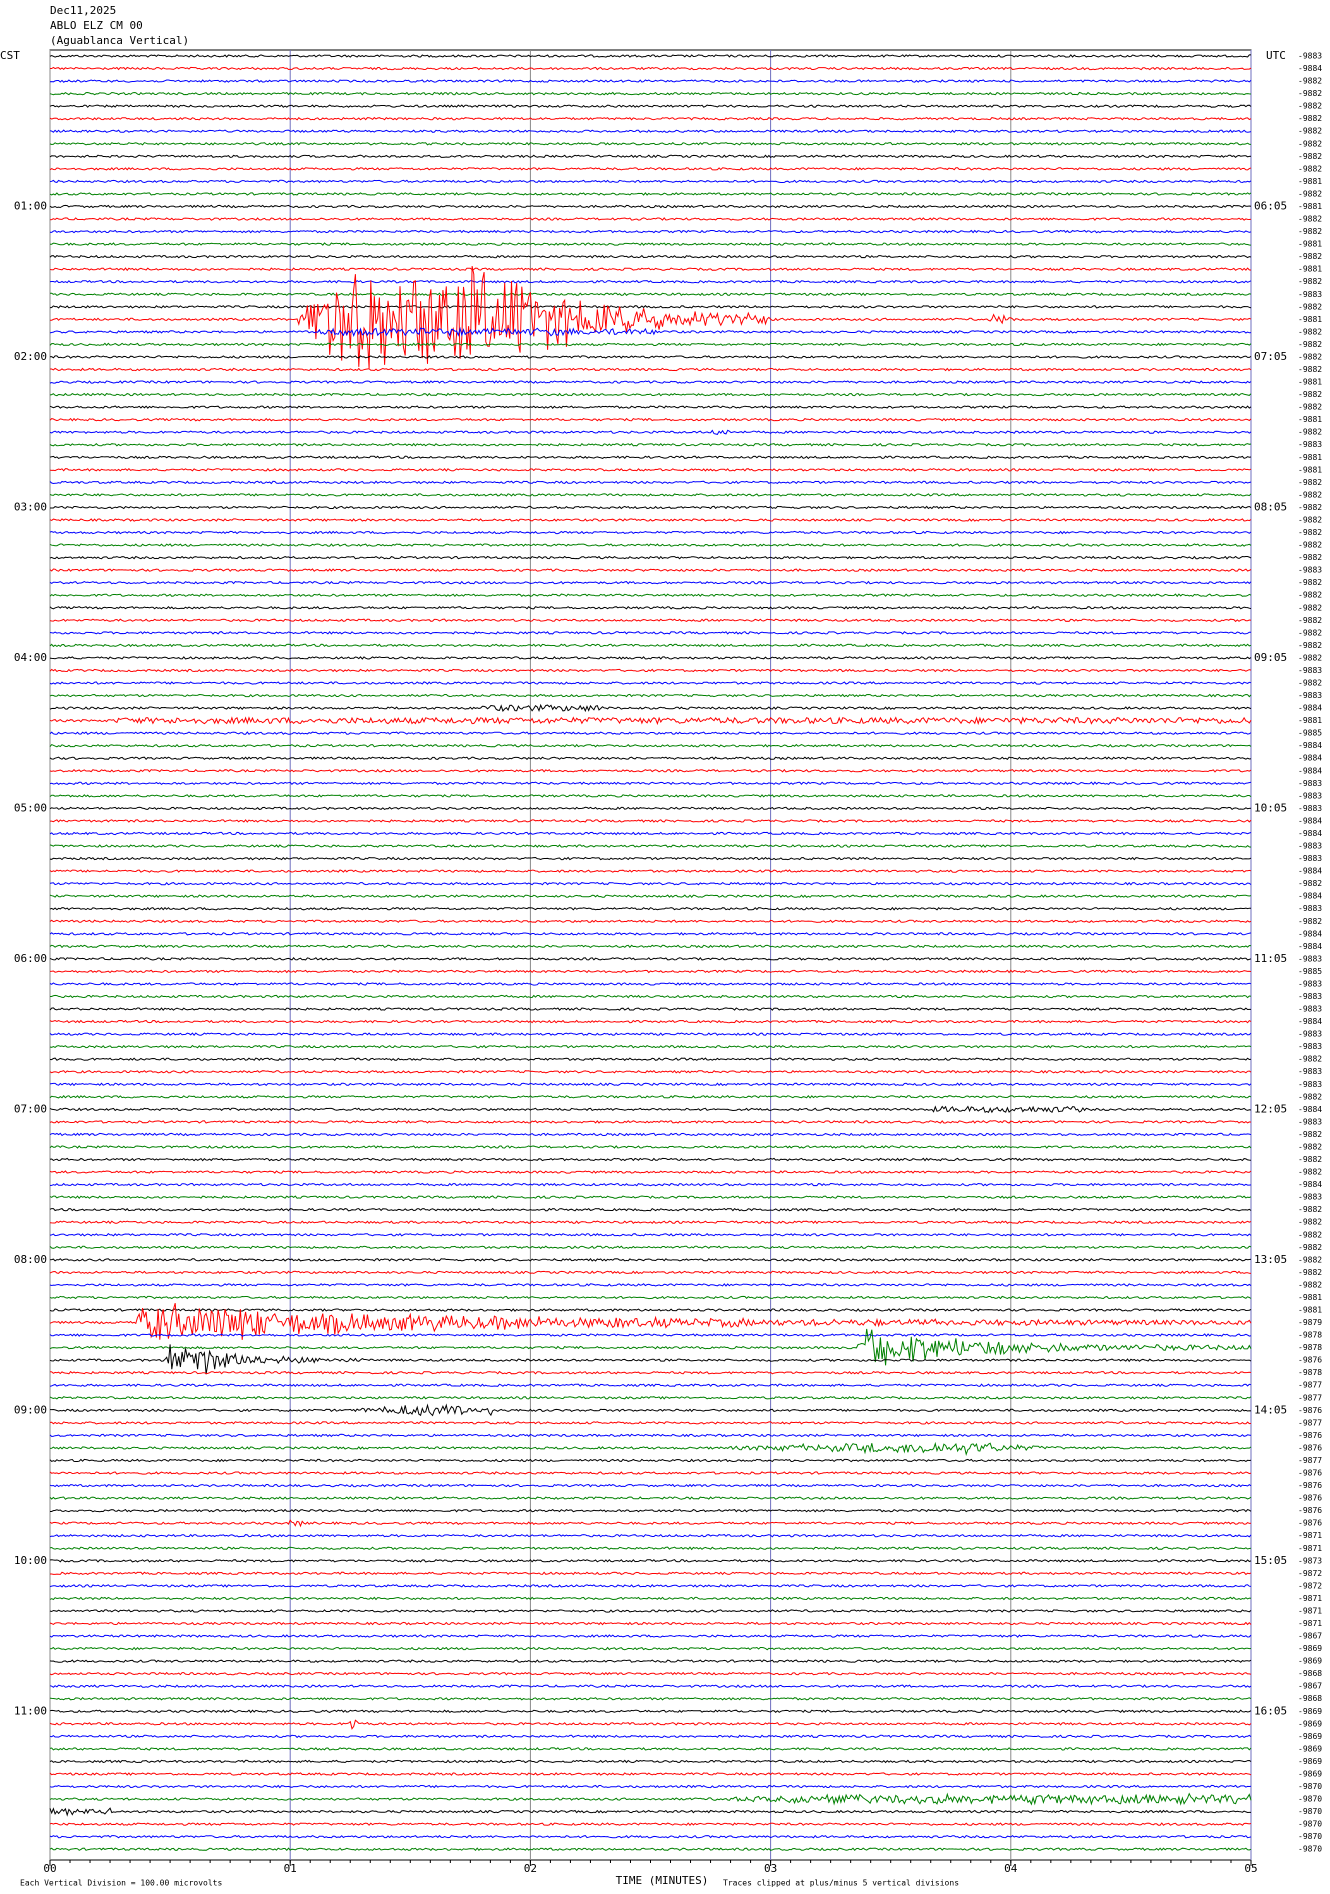 Image resolution: width=1330 pixels, height=1894 pixels. Describe the element at coordinates (30, 1710) in the screenshot. I see `cst-hour-label: 11:00` at that location.